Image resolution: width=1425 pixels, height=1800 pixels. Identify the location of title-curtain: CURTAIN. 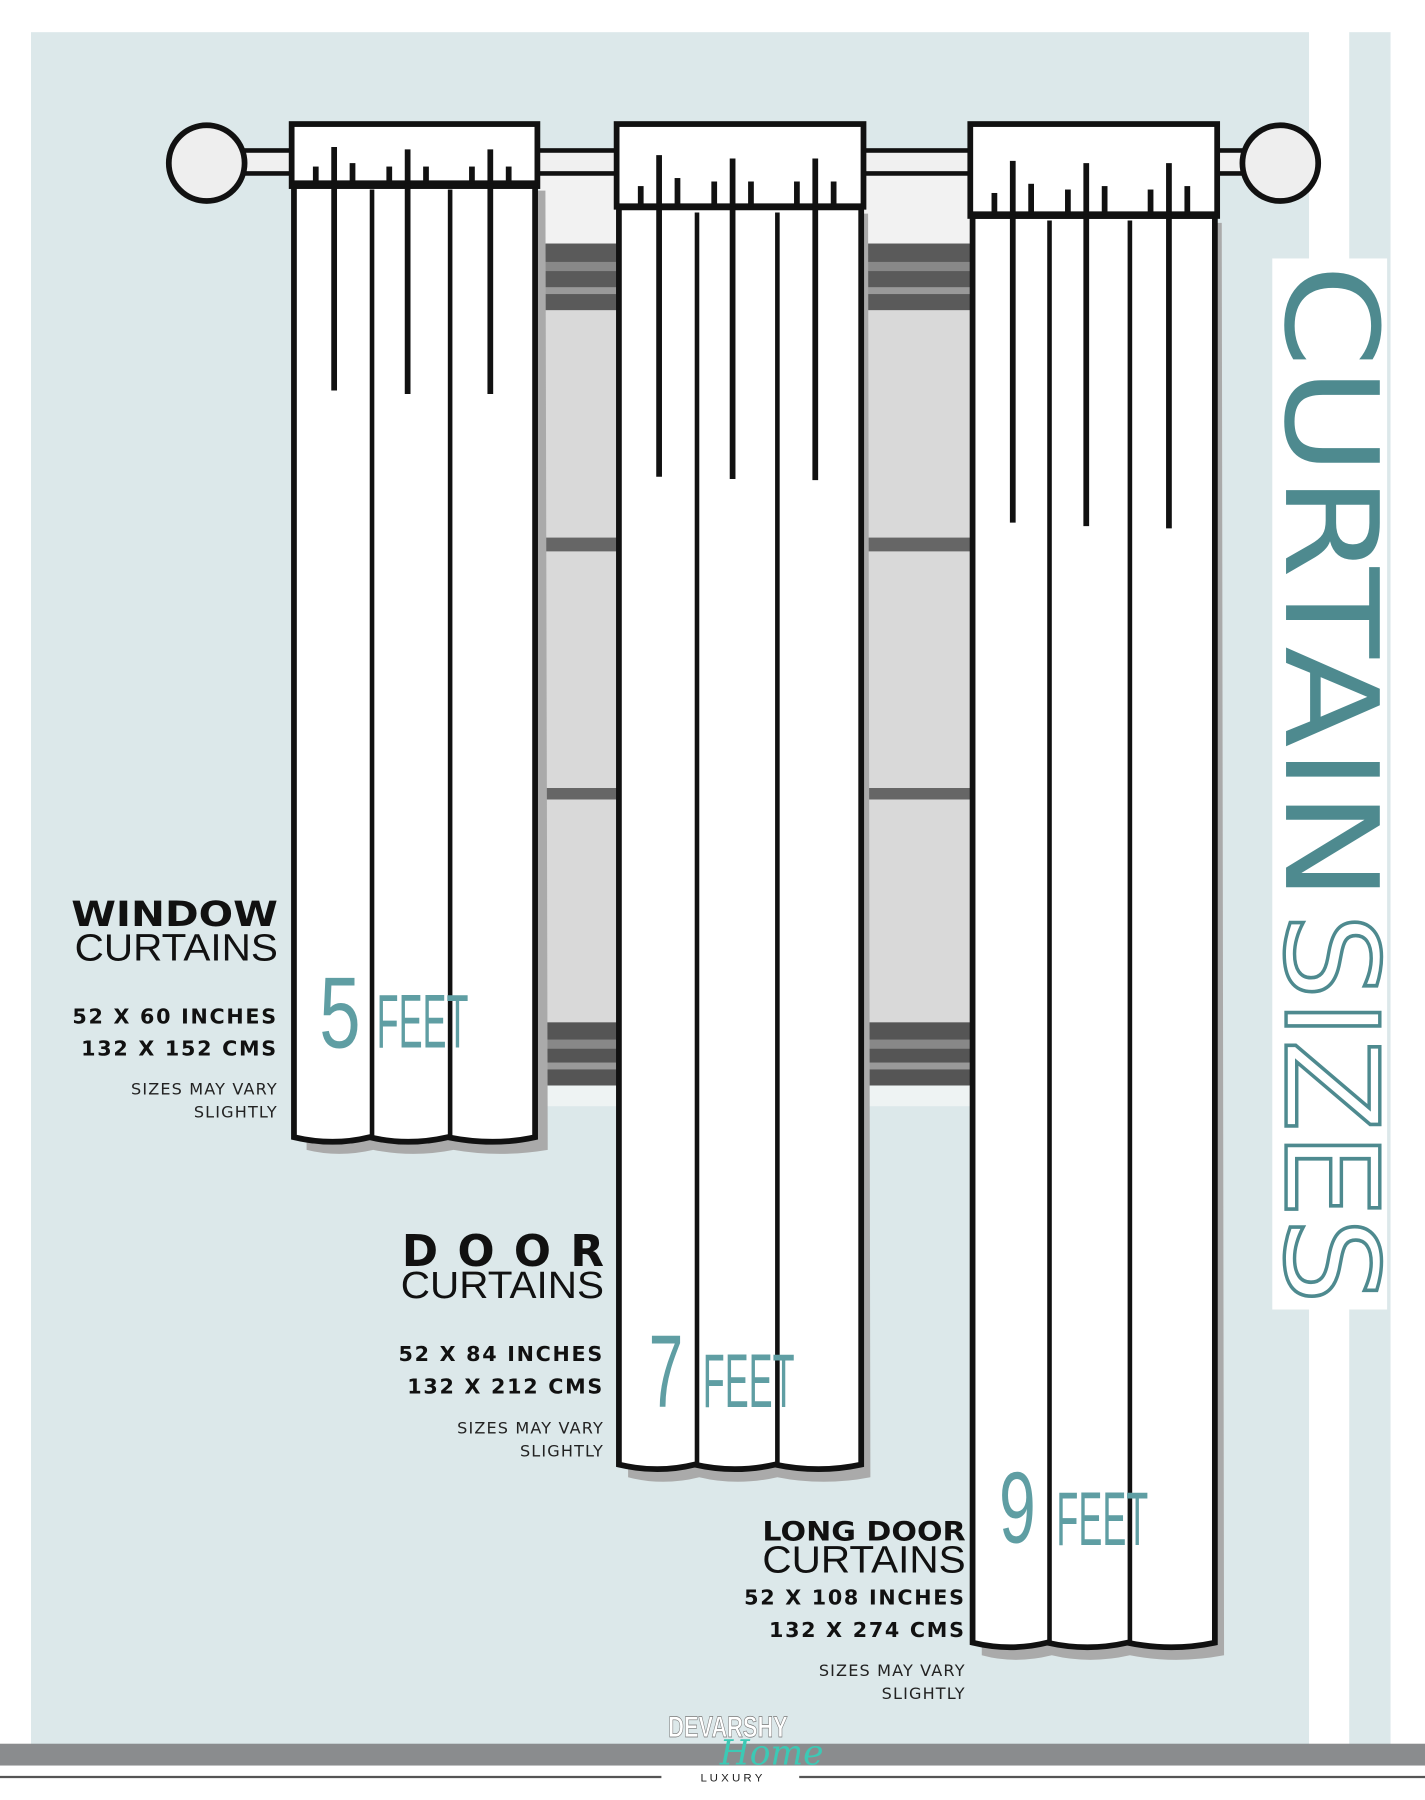
(1329, 583).